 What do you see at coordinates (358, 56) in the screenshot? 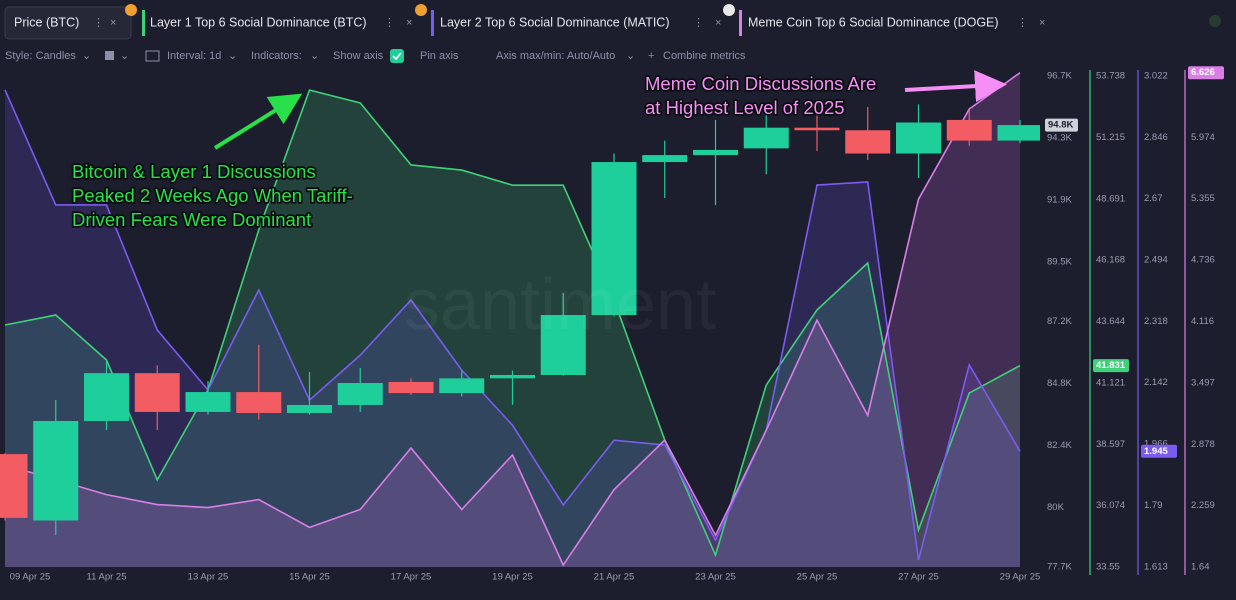
I see `control: Show axis` at bounding box center [358, 56].